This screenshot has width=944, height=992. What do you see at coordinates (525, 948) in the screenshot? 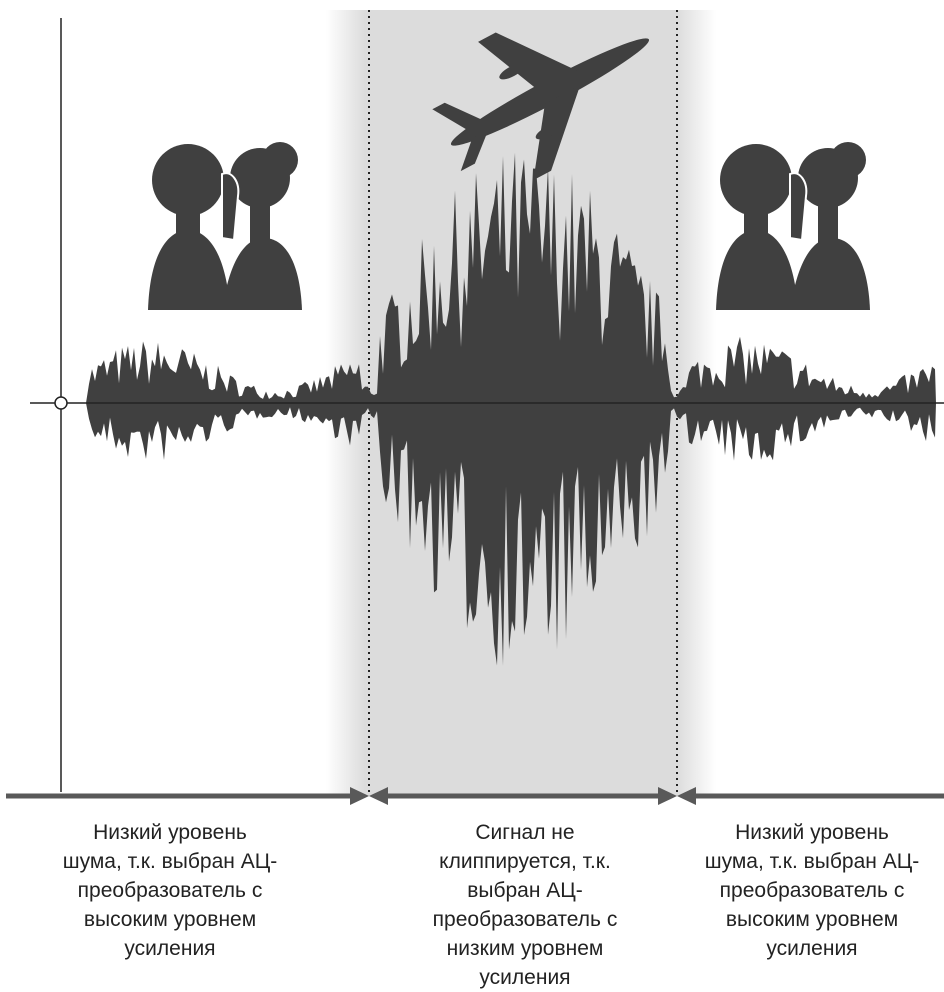
I see `caption-middle-line: низким уровнем` at bounding box center [525, 948].